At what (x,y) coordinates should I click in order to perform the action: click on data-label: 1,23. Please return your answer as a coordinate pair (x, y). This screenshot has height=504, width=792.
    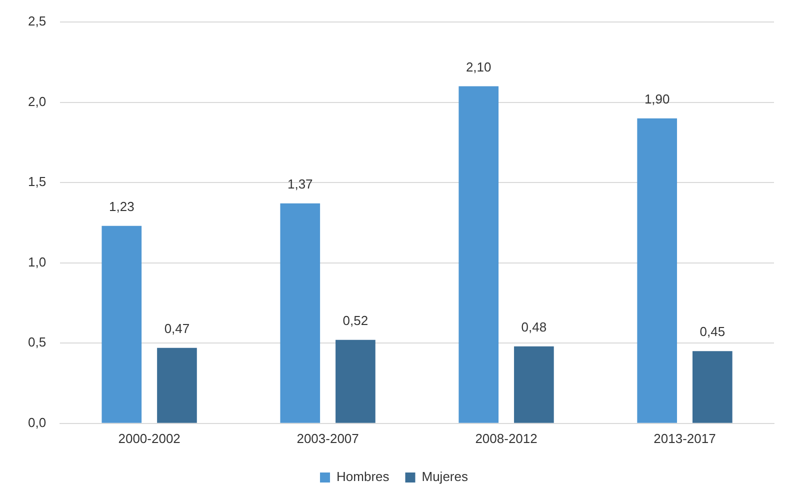
    Looking at the image, I should click on (121, 206).